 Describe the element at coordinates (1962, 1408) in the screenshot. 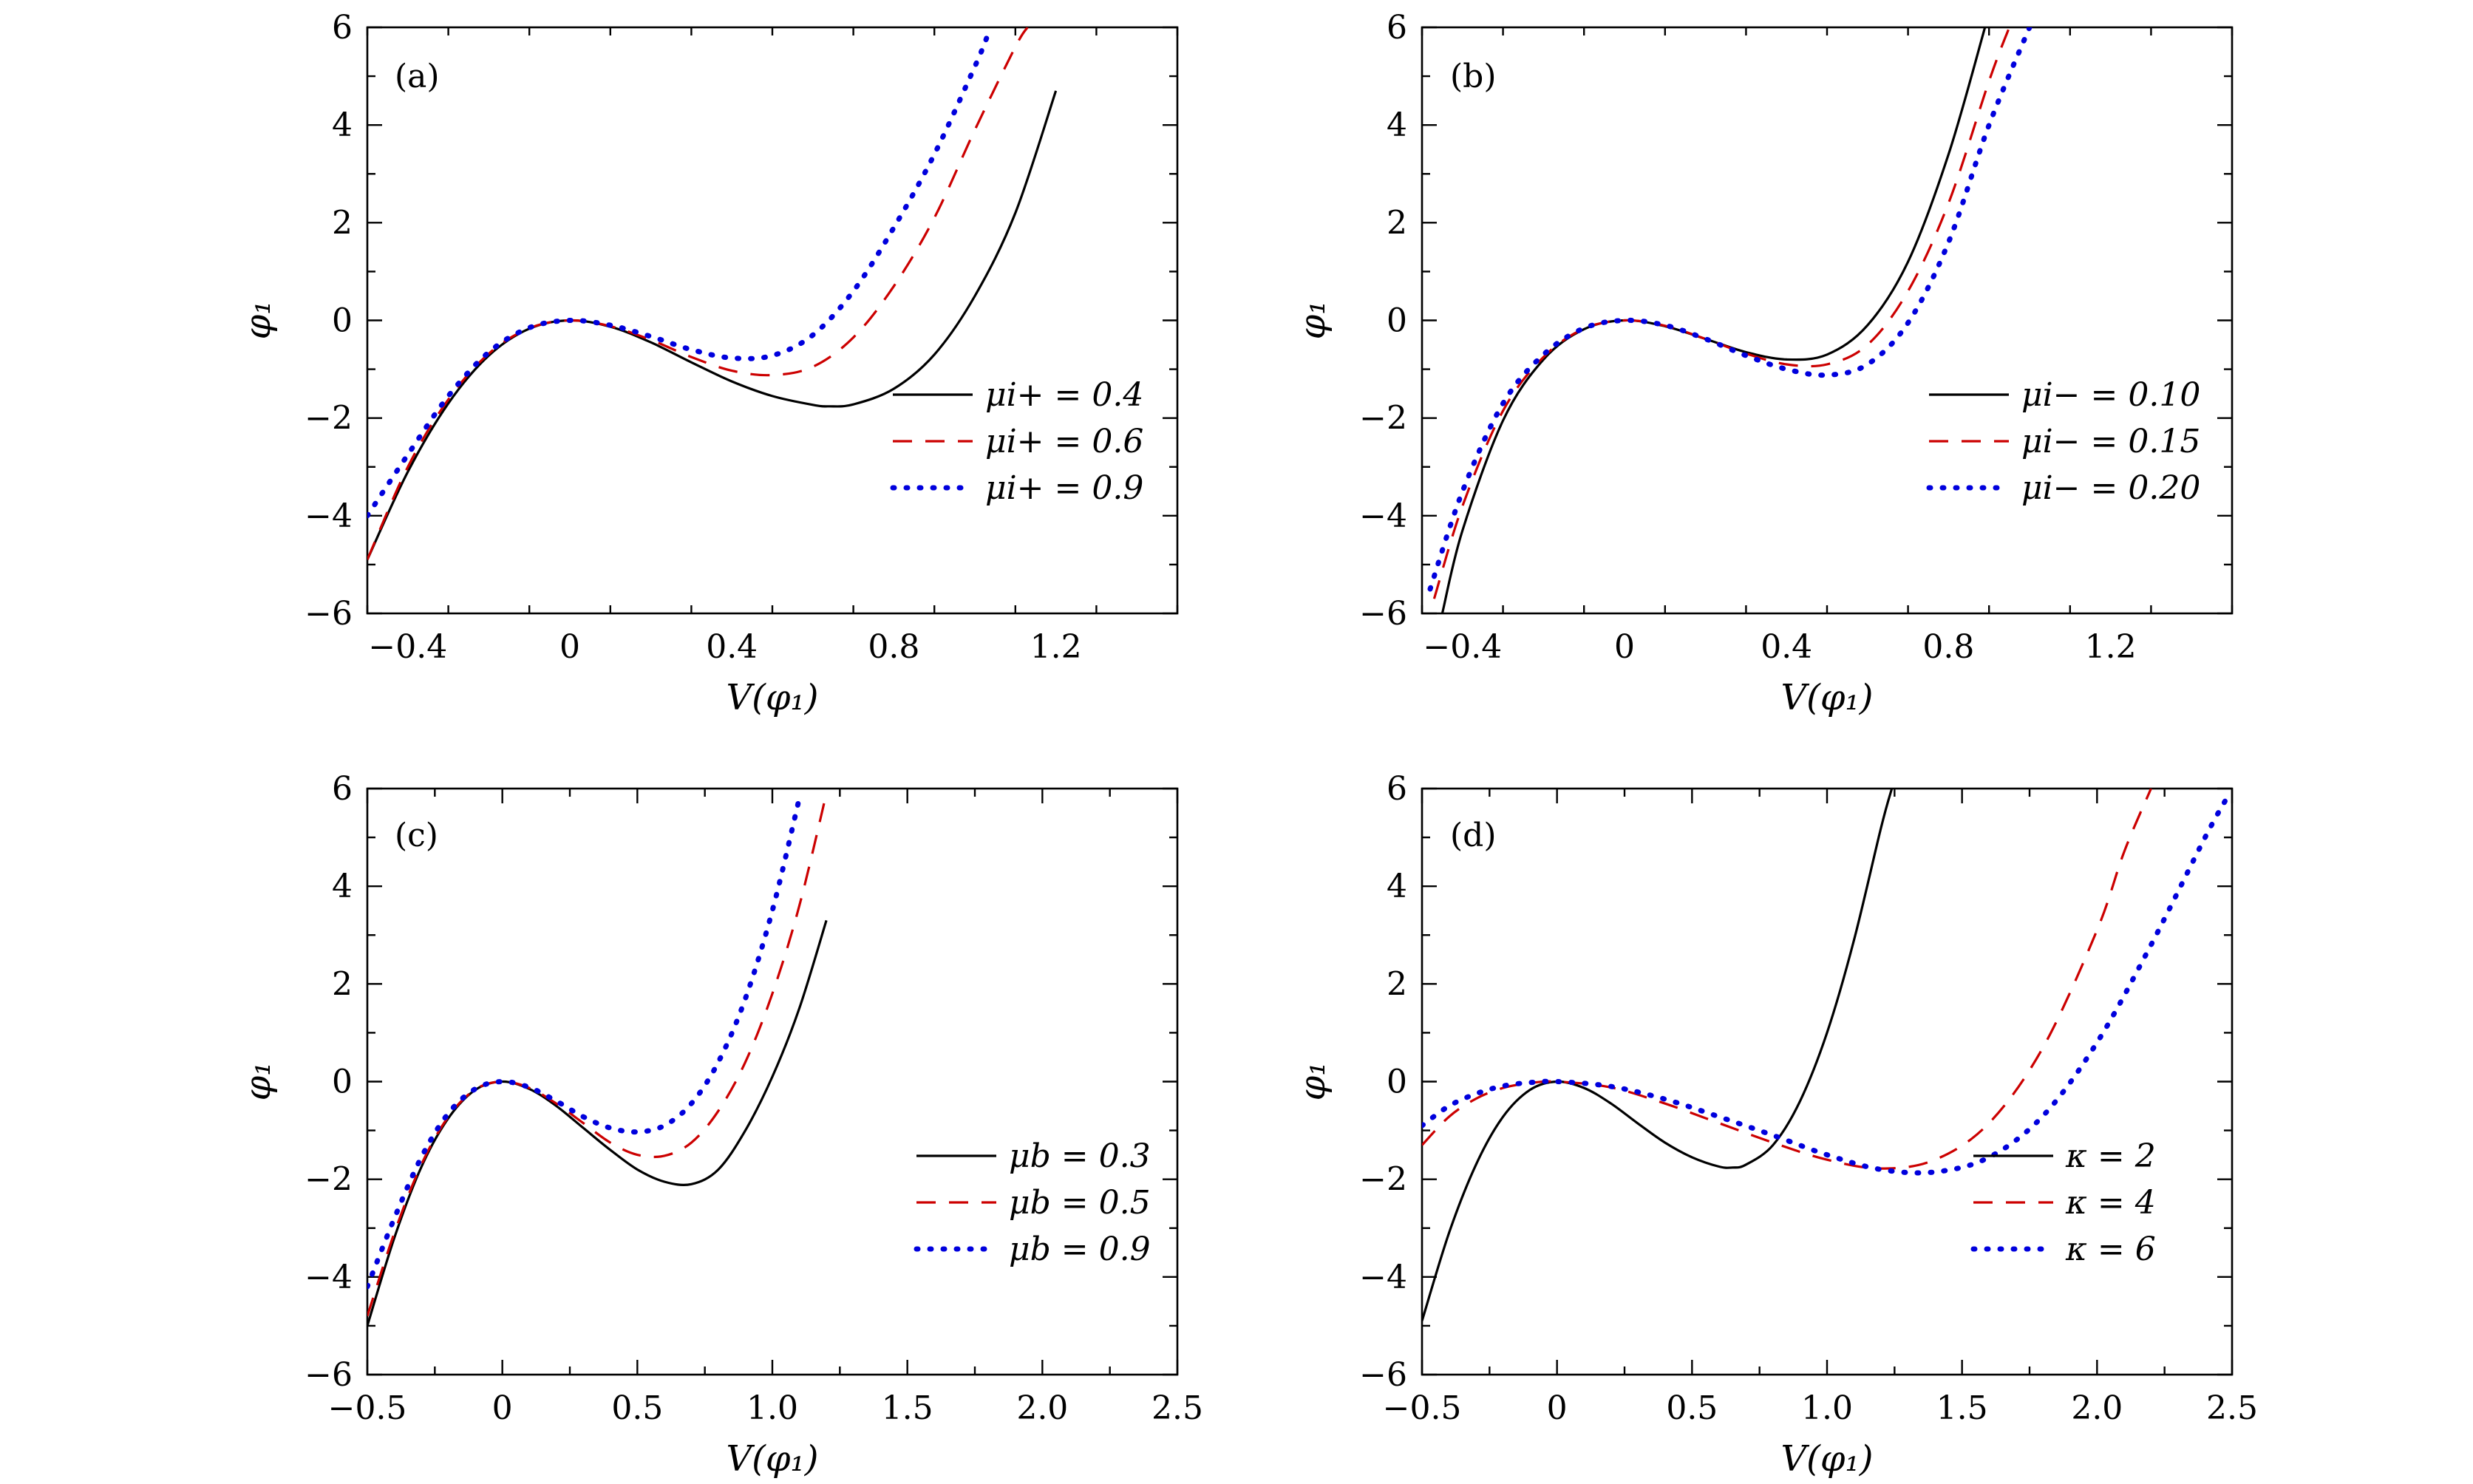

I see `panel-d-xtick-label: 1.5` at that location.